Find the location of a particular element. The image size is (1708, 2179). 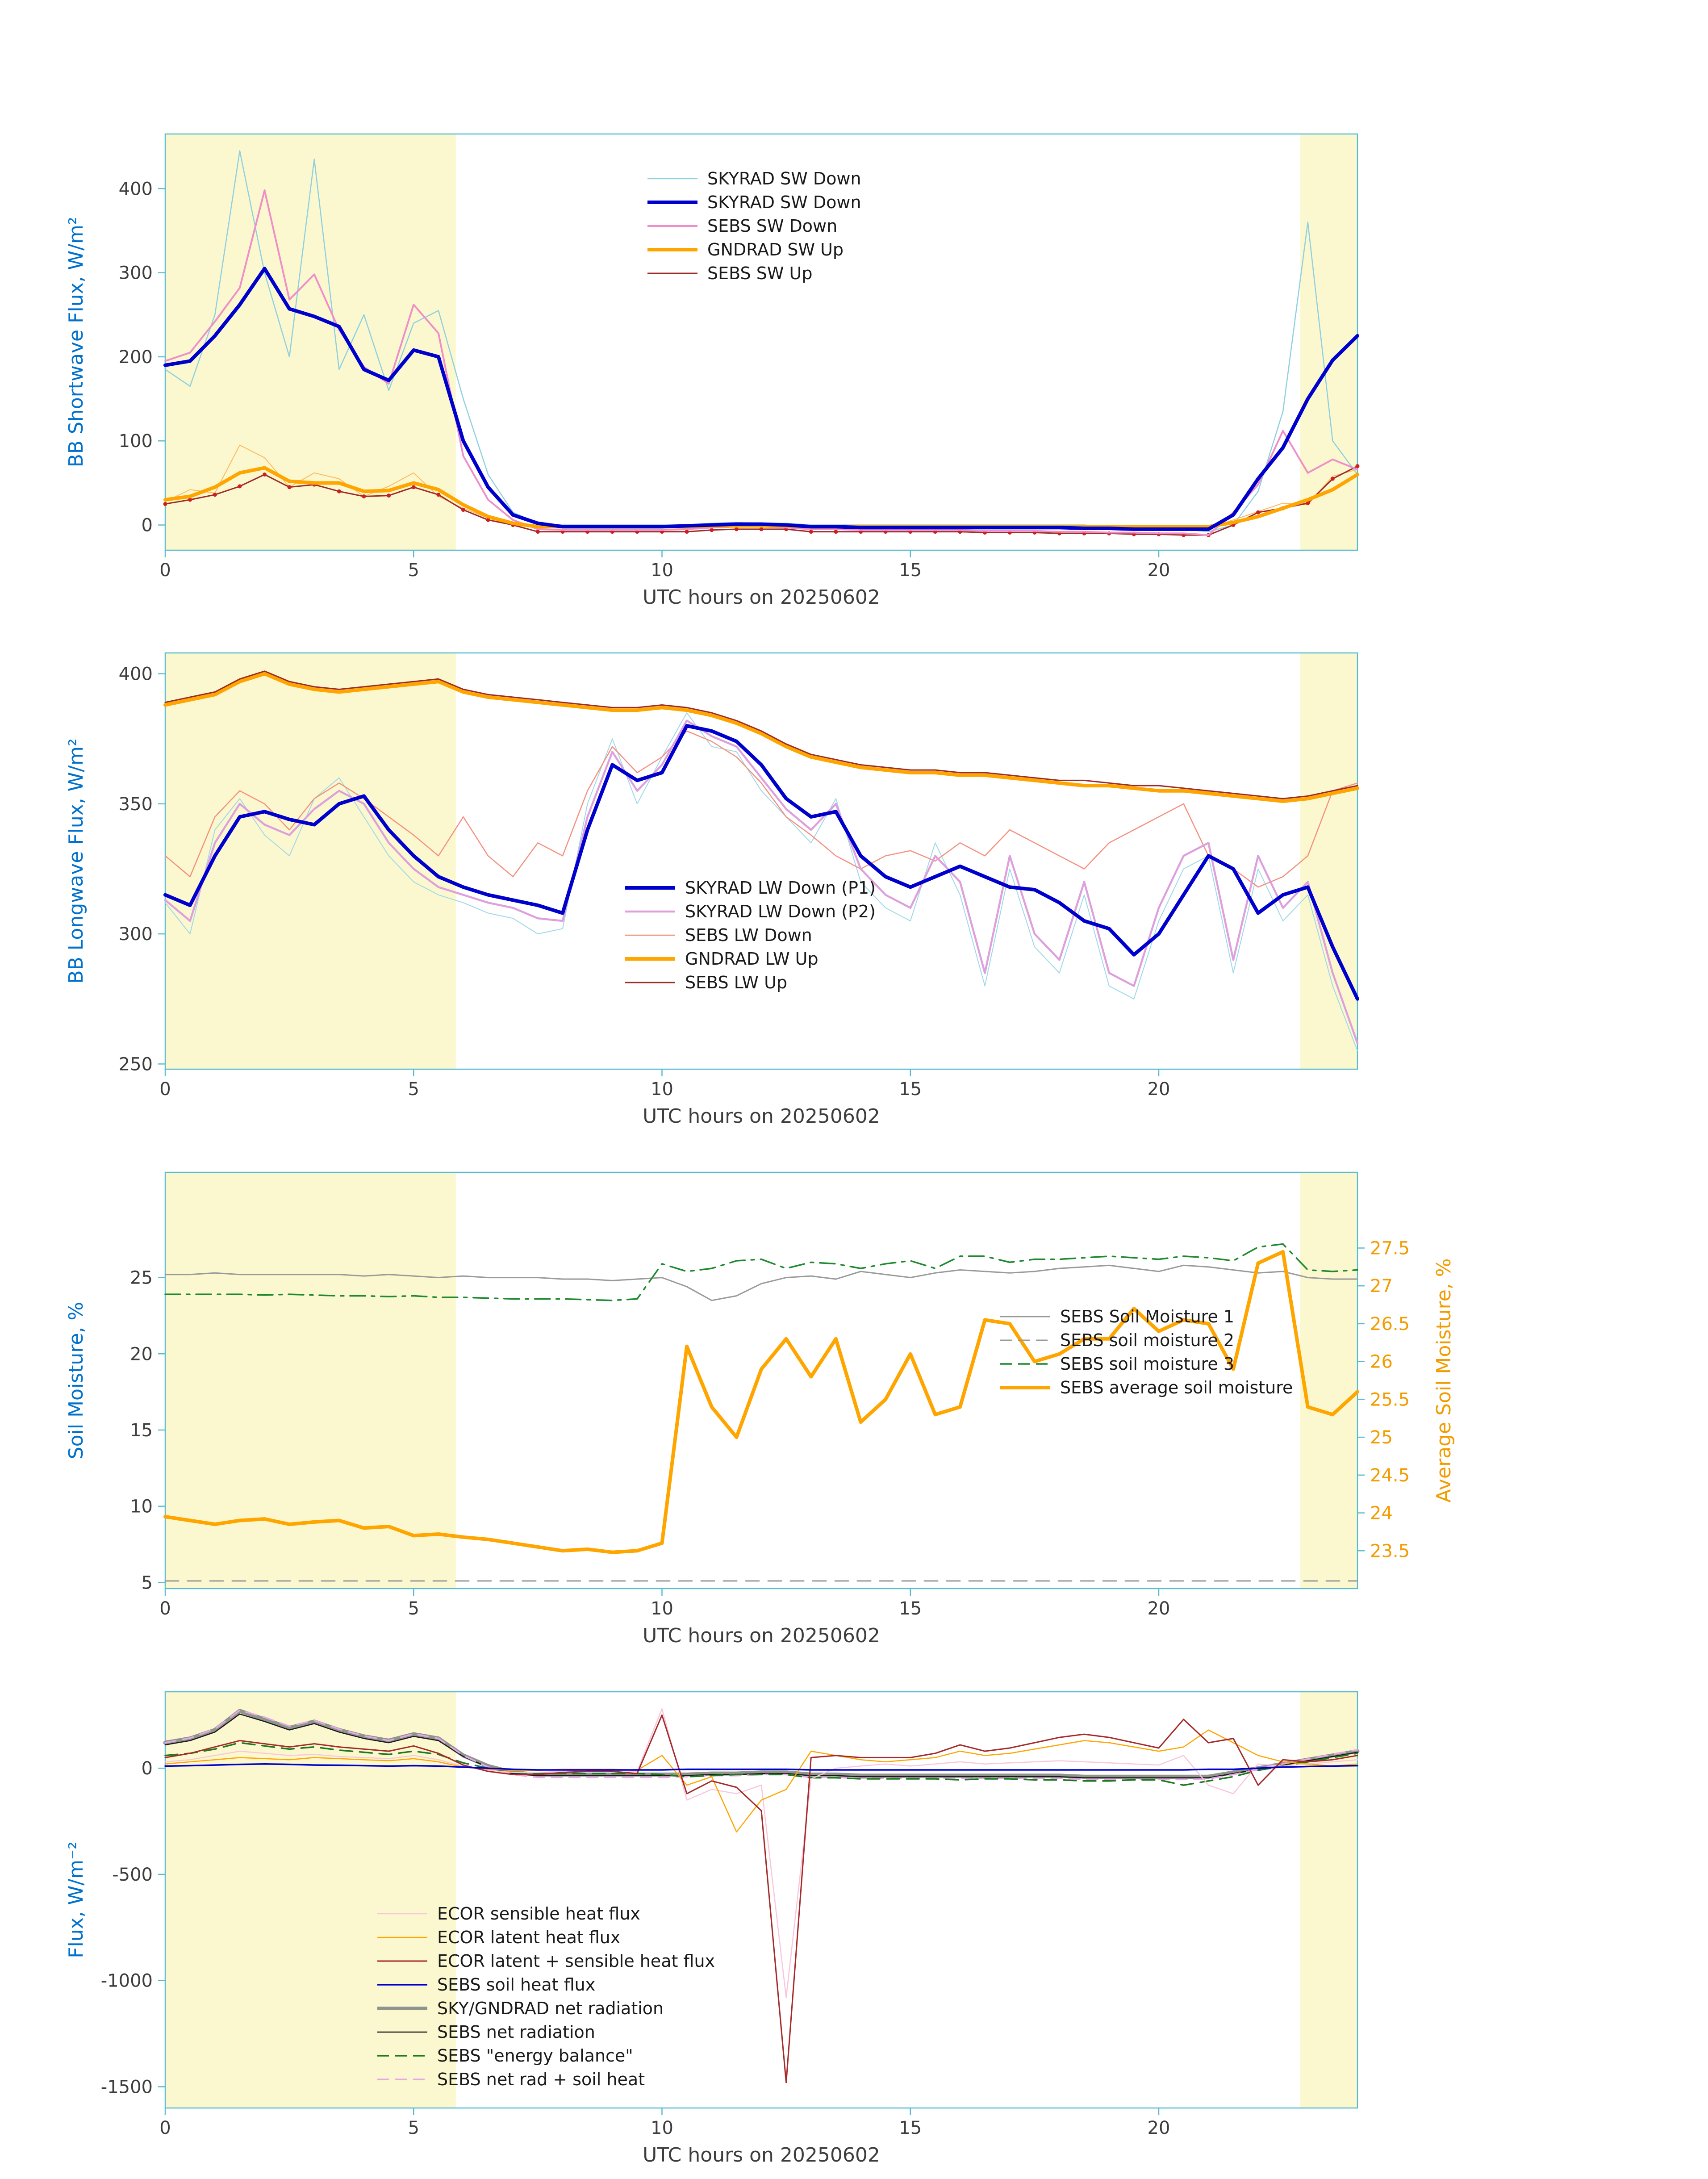

y-tick-label: 350 is located at coordinates (136, 805).